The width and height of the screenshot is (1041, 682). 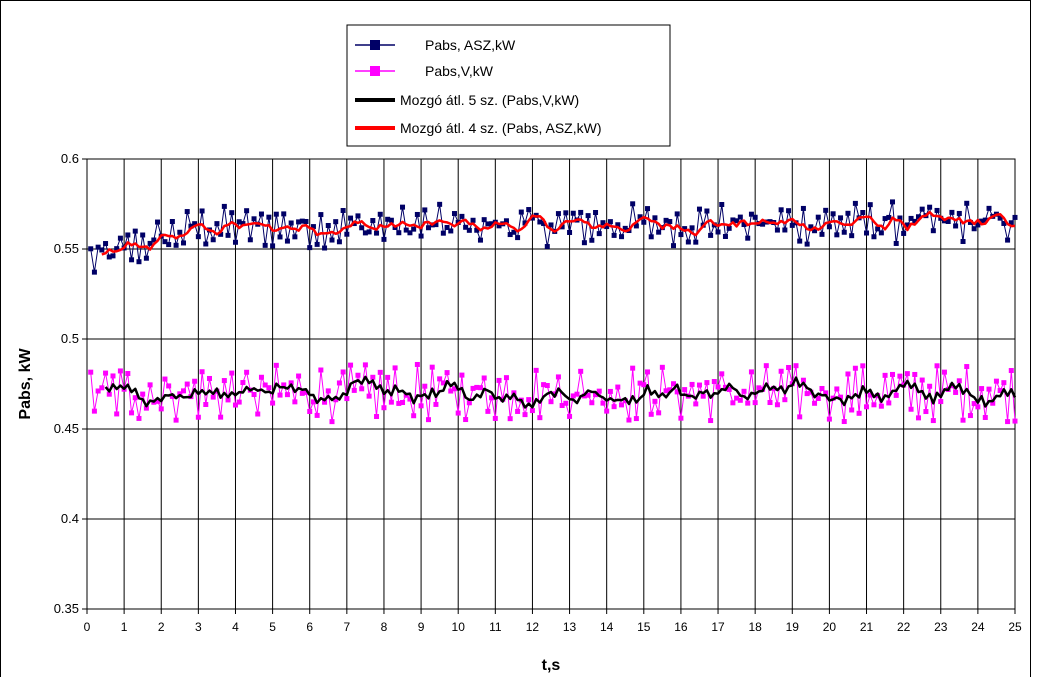 What do you see at coordinates (867, 627) in the screenshot?
I see `x-tick-label: 21` at bounding box center [867, 627].